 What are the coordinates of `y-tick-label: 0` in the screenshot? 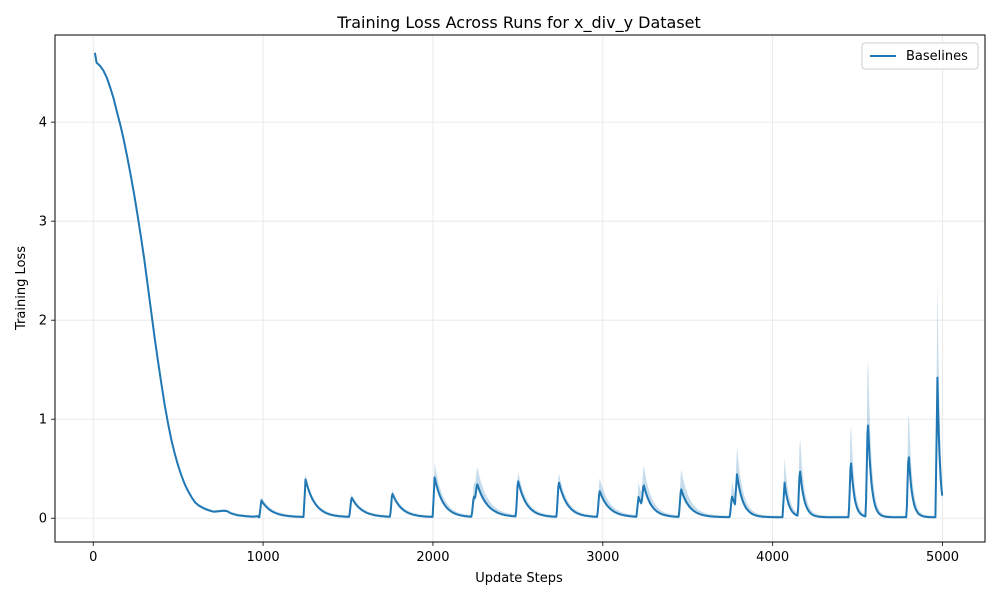 It's located at (43, 519).